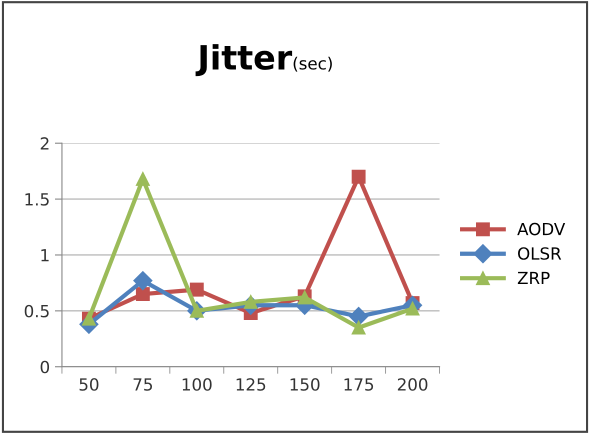  I want to click on chart-subtitle: (sec), so click(313, 64).